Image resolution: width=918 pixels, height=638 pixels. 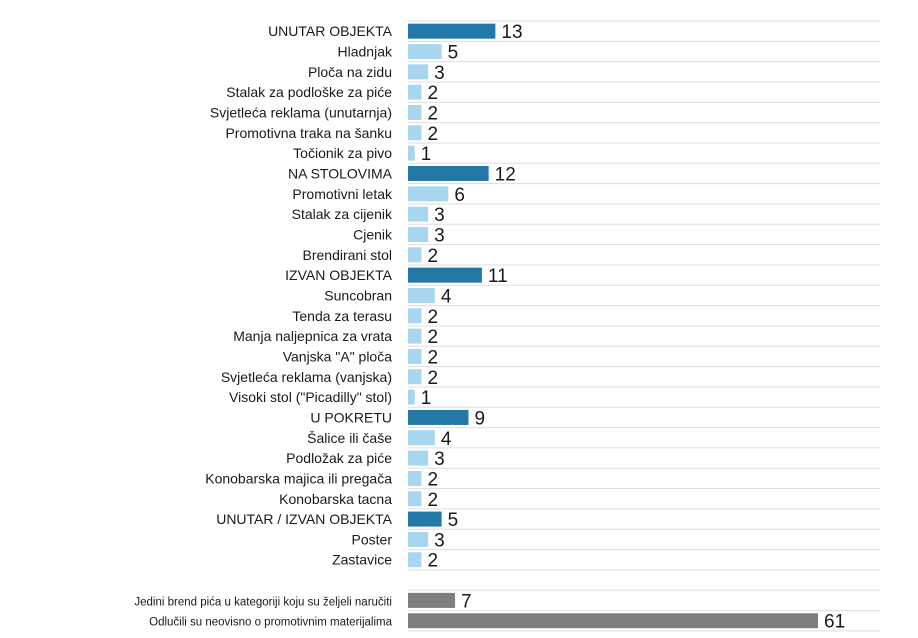 What do you see at coordinates (834, 622) in the screenshot?
I see `value-label: 61` at bounding box center [834, 622].